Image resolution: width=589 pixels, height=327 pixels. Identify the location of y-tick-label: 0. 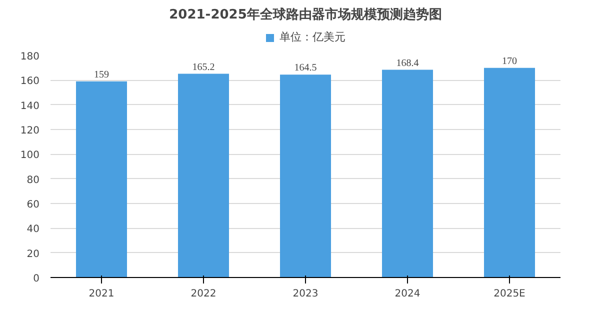
(36, 279).